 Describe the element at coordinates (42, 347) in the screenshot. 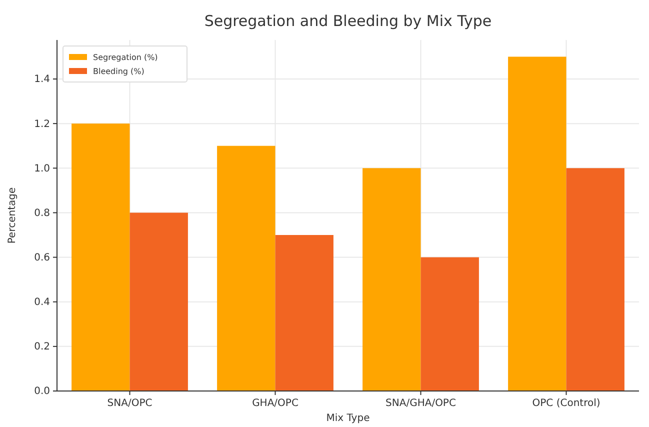

I see `y-tick-label: 0.2` at that location.